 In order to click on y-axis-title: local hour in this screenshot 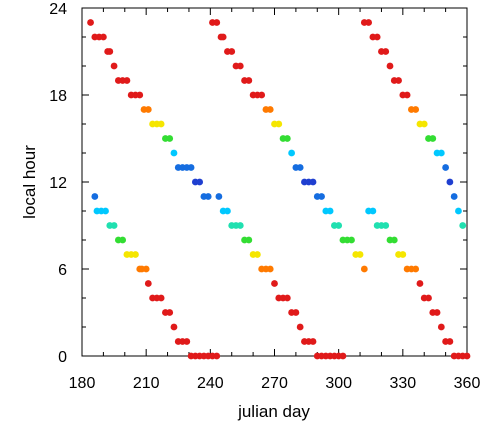, I will do `click(29, 182)`.